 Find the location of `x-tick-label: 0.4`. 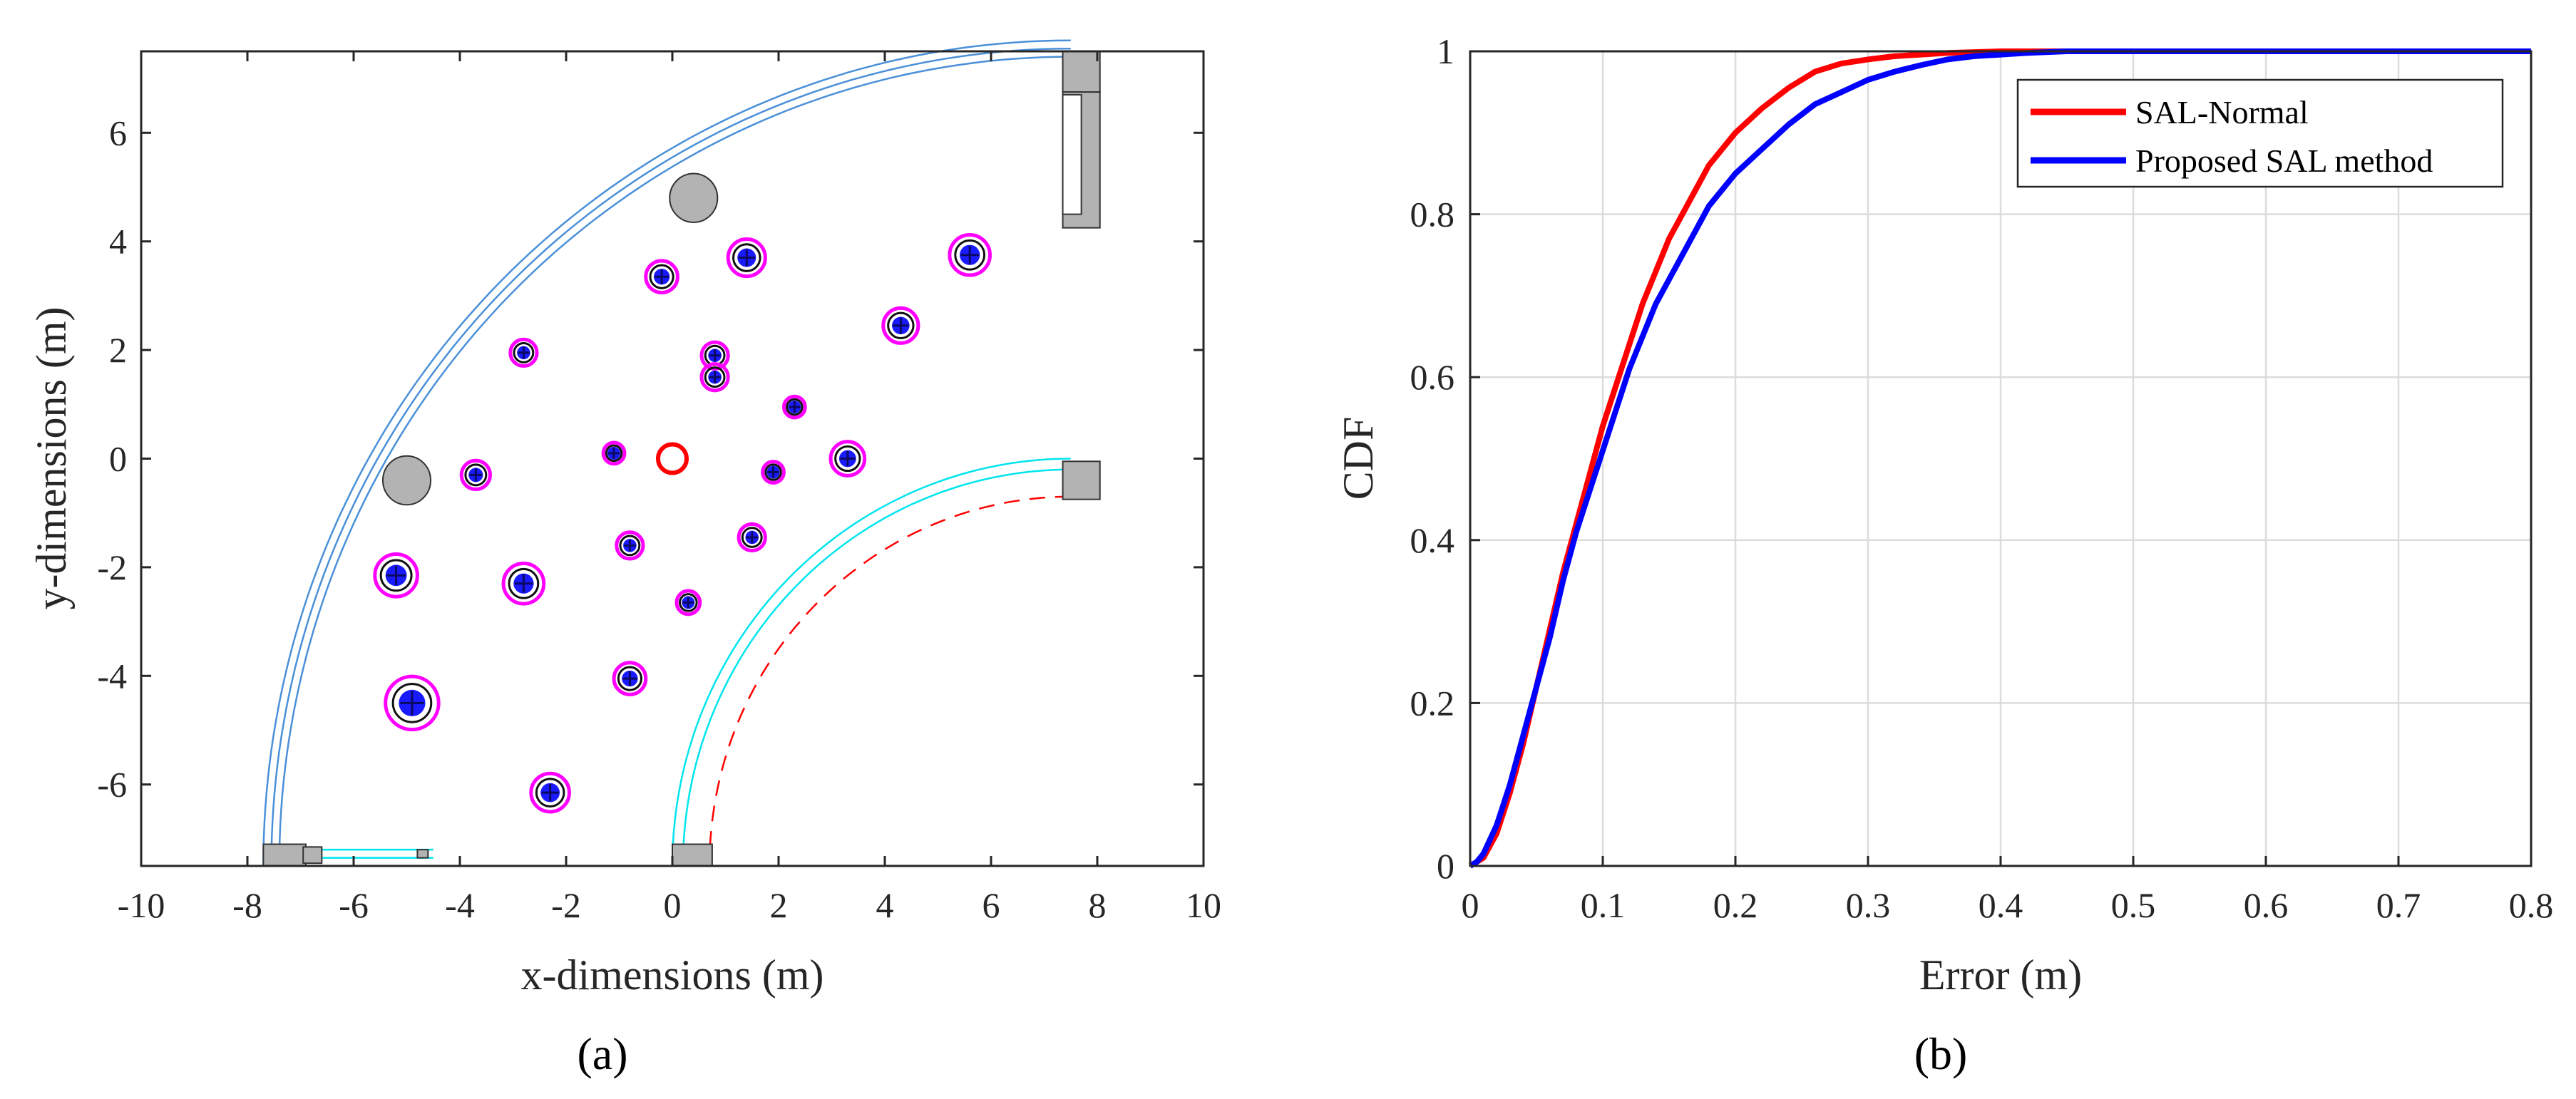

x-tick-label: 0.4 is located at coordinates (2001, 905).